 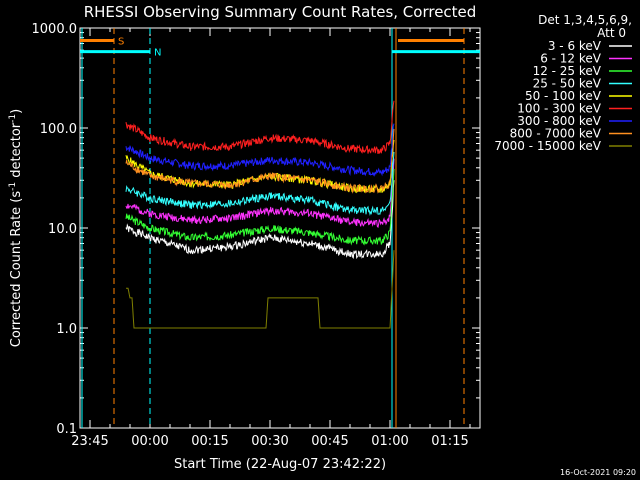 I want to click on legend-header-line-2: Att 0, so click(x=611, y=33).